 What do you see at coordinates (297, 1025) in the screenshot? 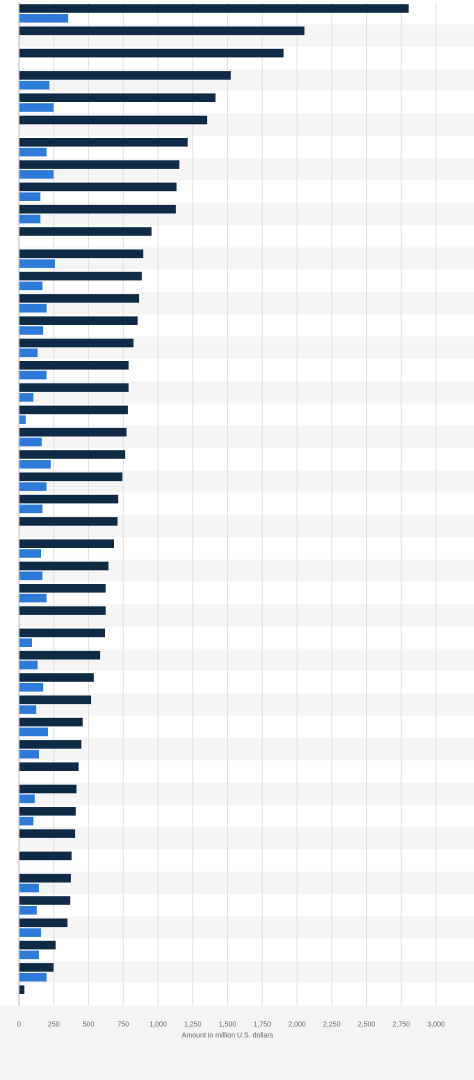
I see `x-tick-label: 2,000` at bounding box center [297, 1025].